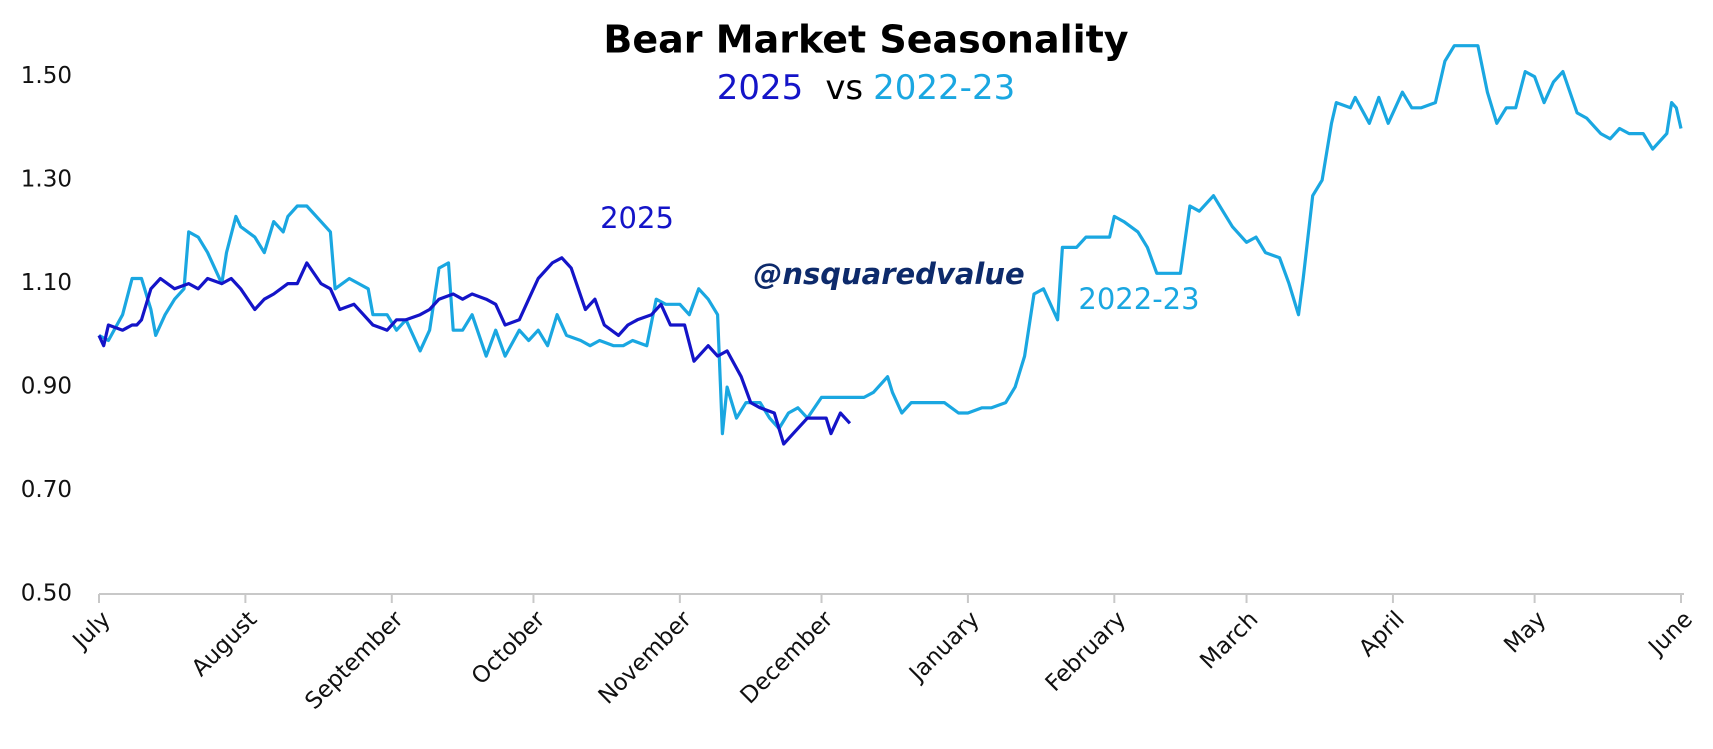 The height and width of the screenshot is (749, 1713). What do you see at coordinates (1229, 640) in the screenshot?
I see `x-tick-label: March` at bounding box center [1229, 640].